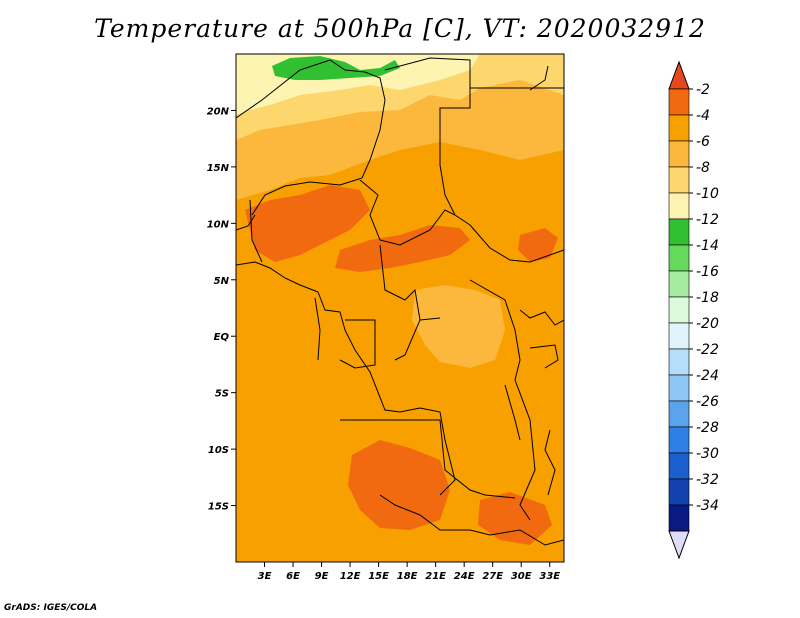 The width and height of the screenshot is (800, 618). What do you see at coordinates (222, 394) in the screenshot?
I see `lat-tick-label: 5S` at bounding box center [222, 394].